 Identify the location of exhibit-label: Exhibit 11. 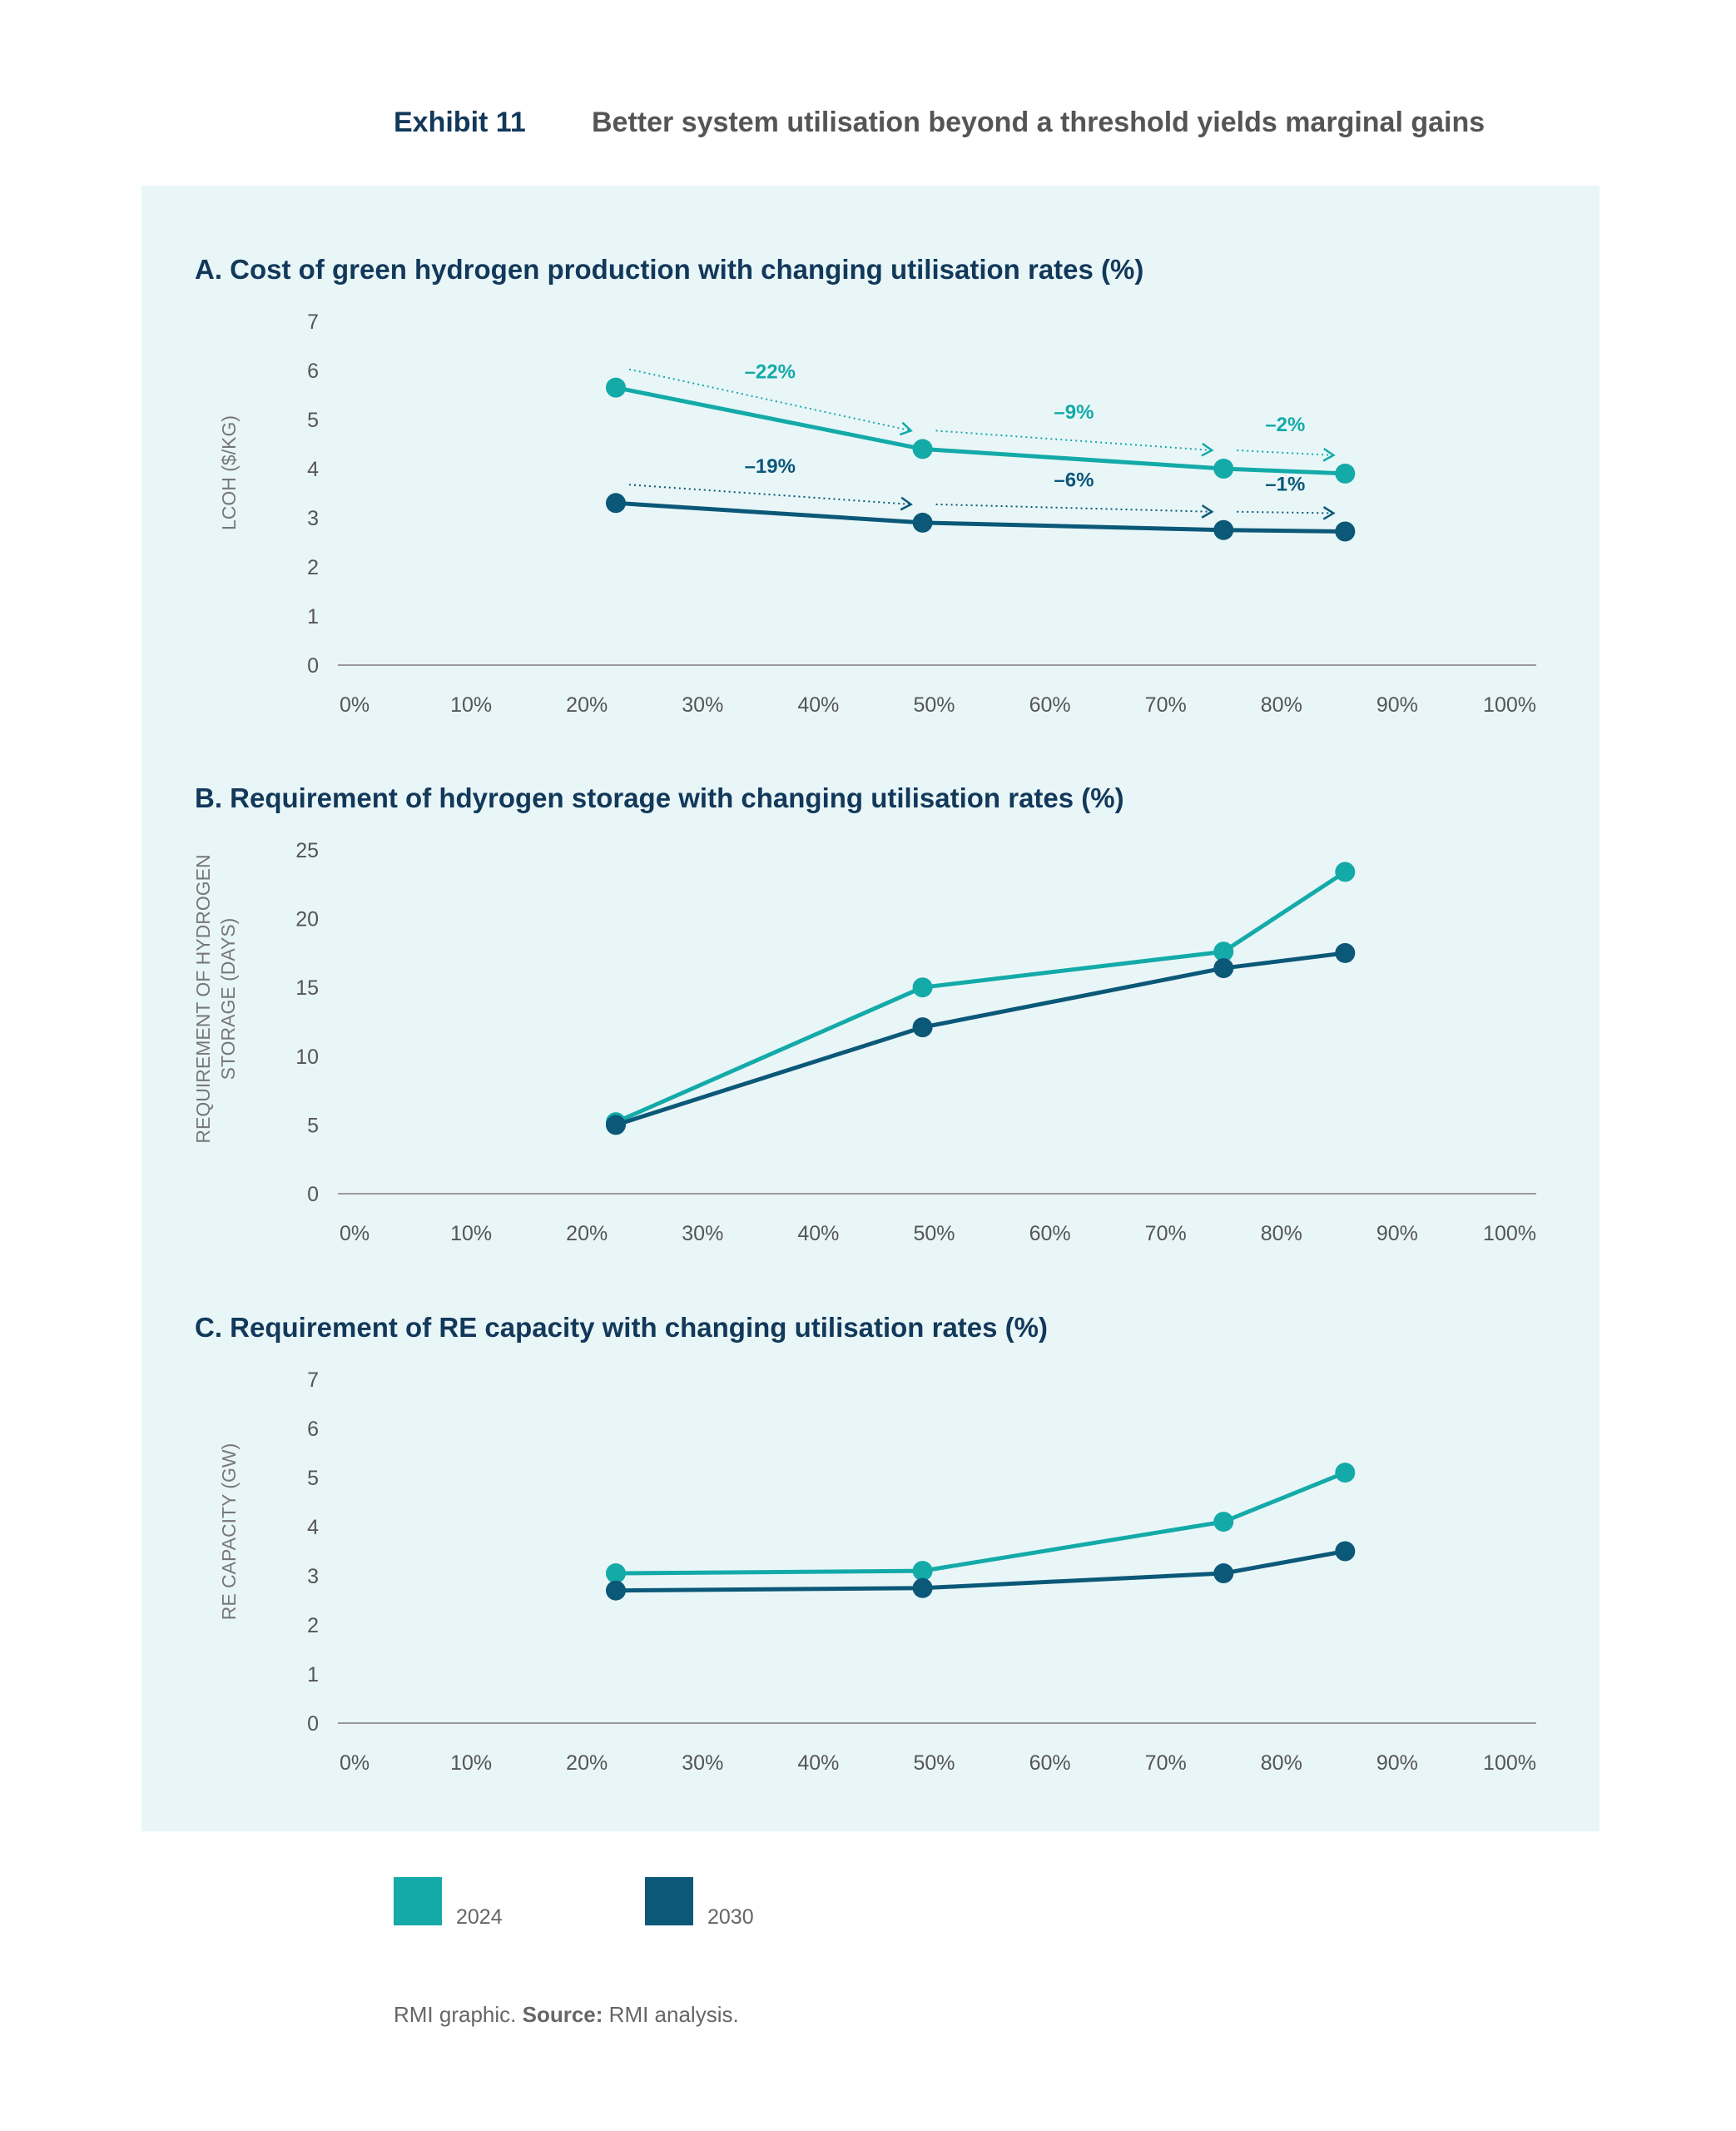
(460, 122).